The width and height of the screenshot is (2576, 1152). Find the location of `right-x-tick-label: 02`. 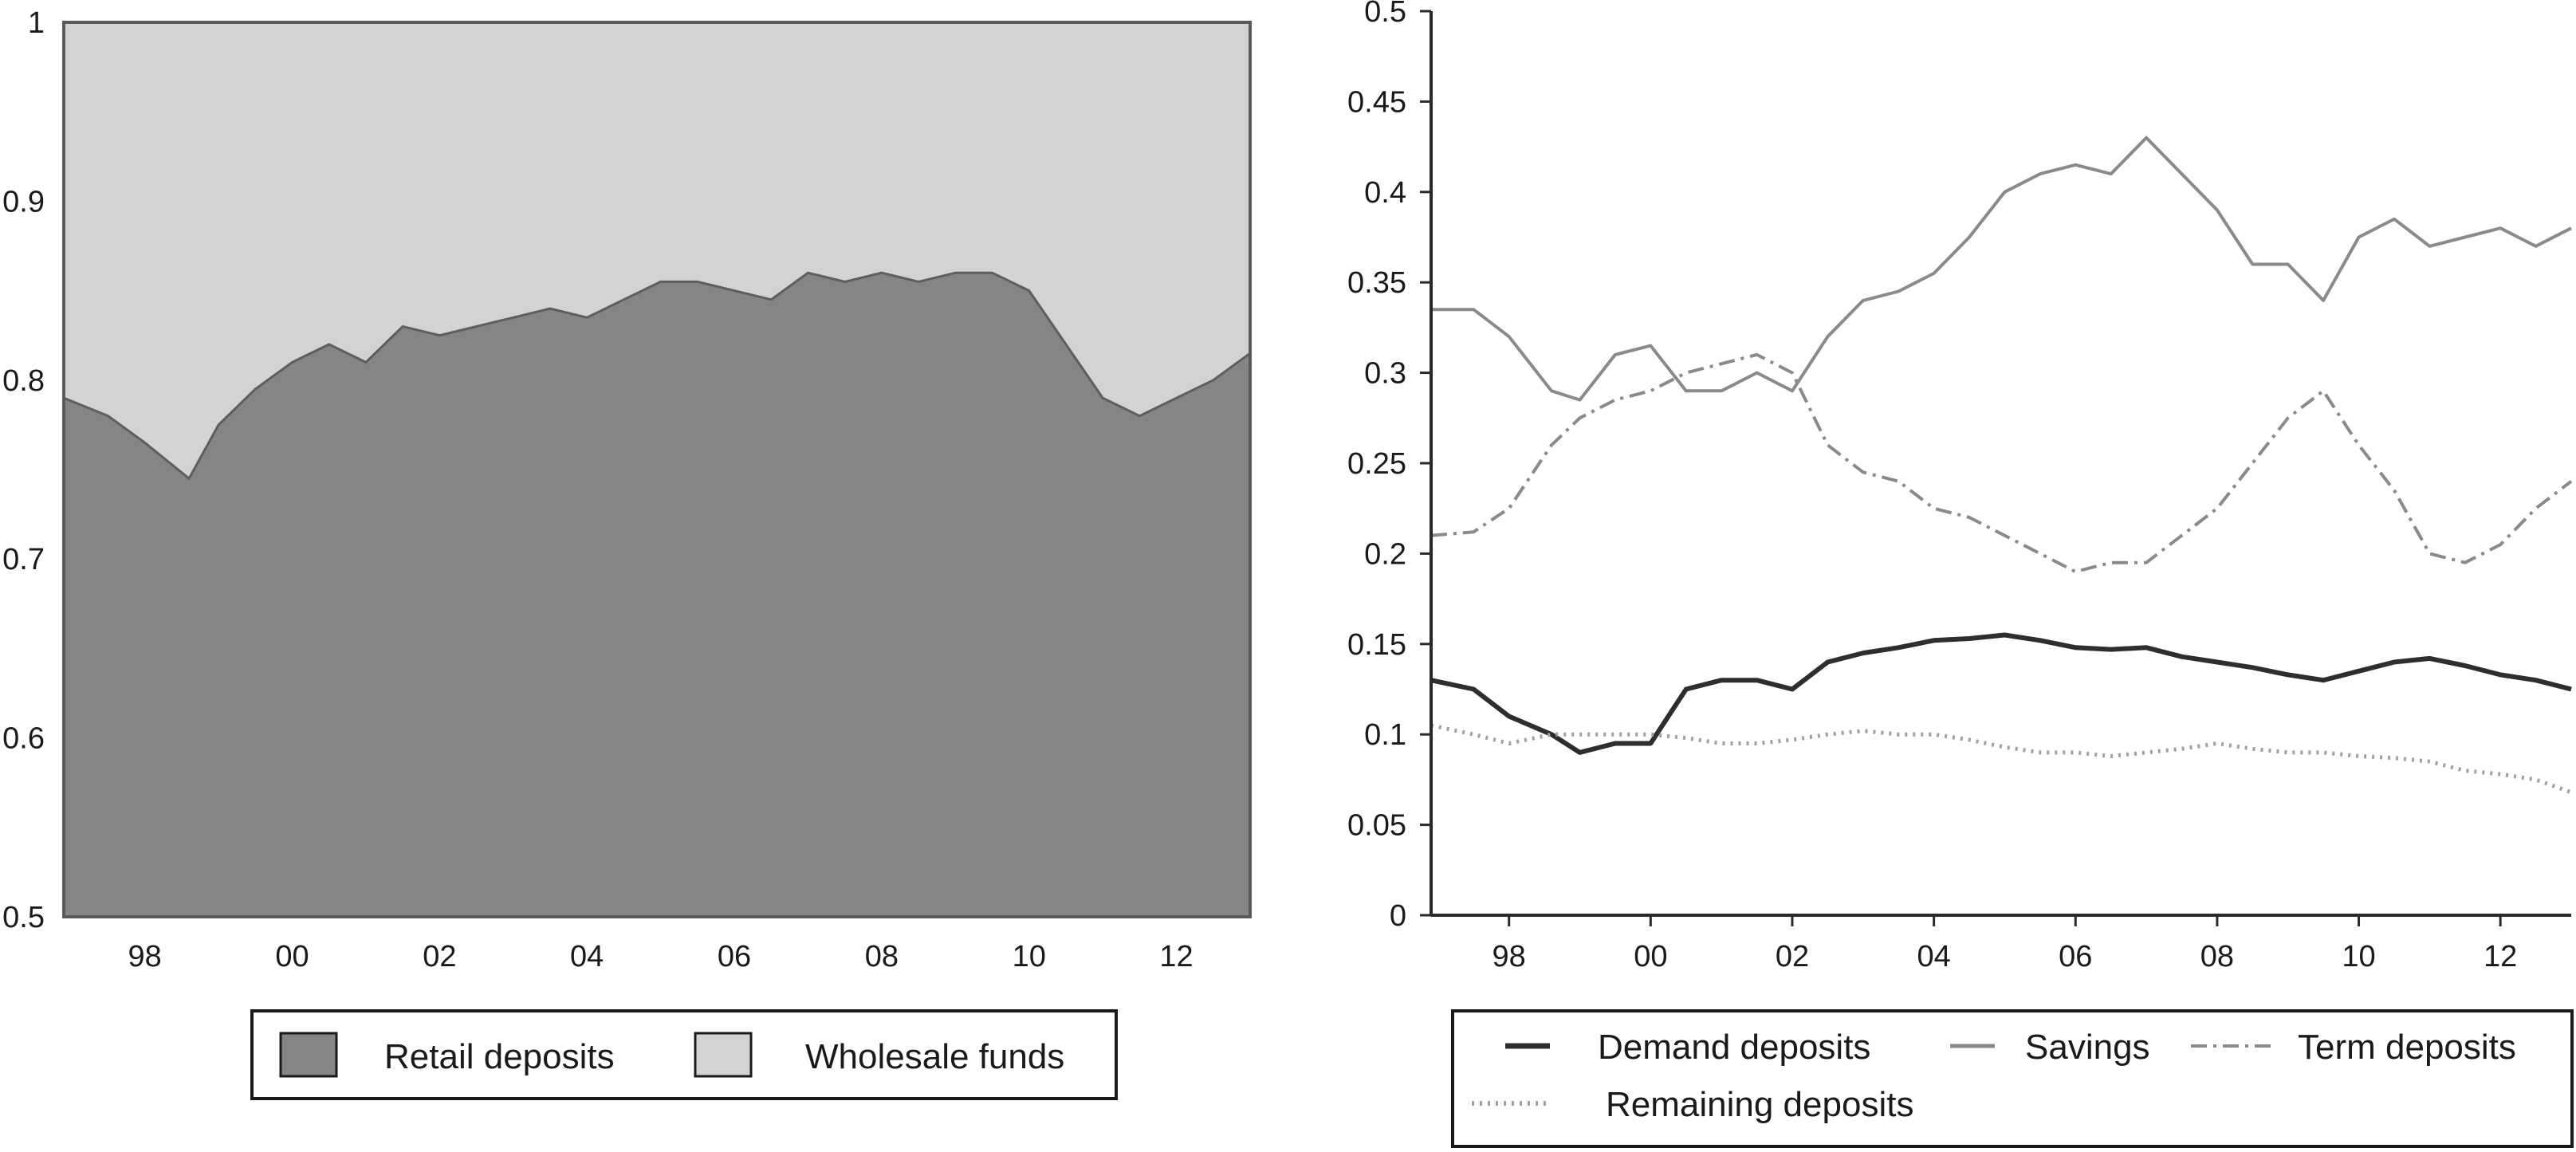

right-x-tick-label: 02 is located at coordinates (1793, 956).